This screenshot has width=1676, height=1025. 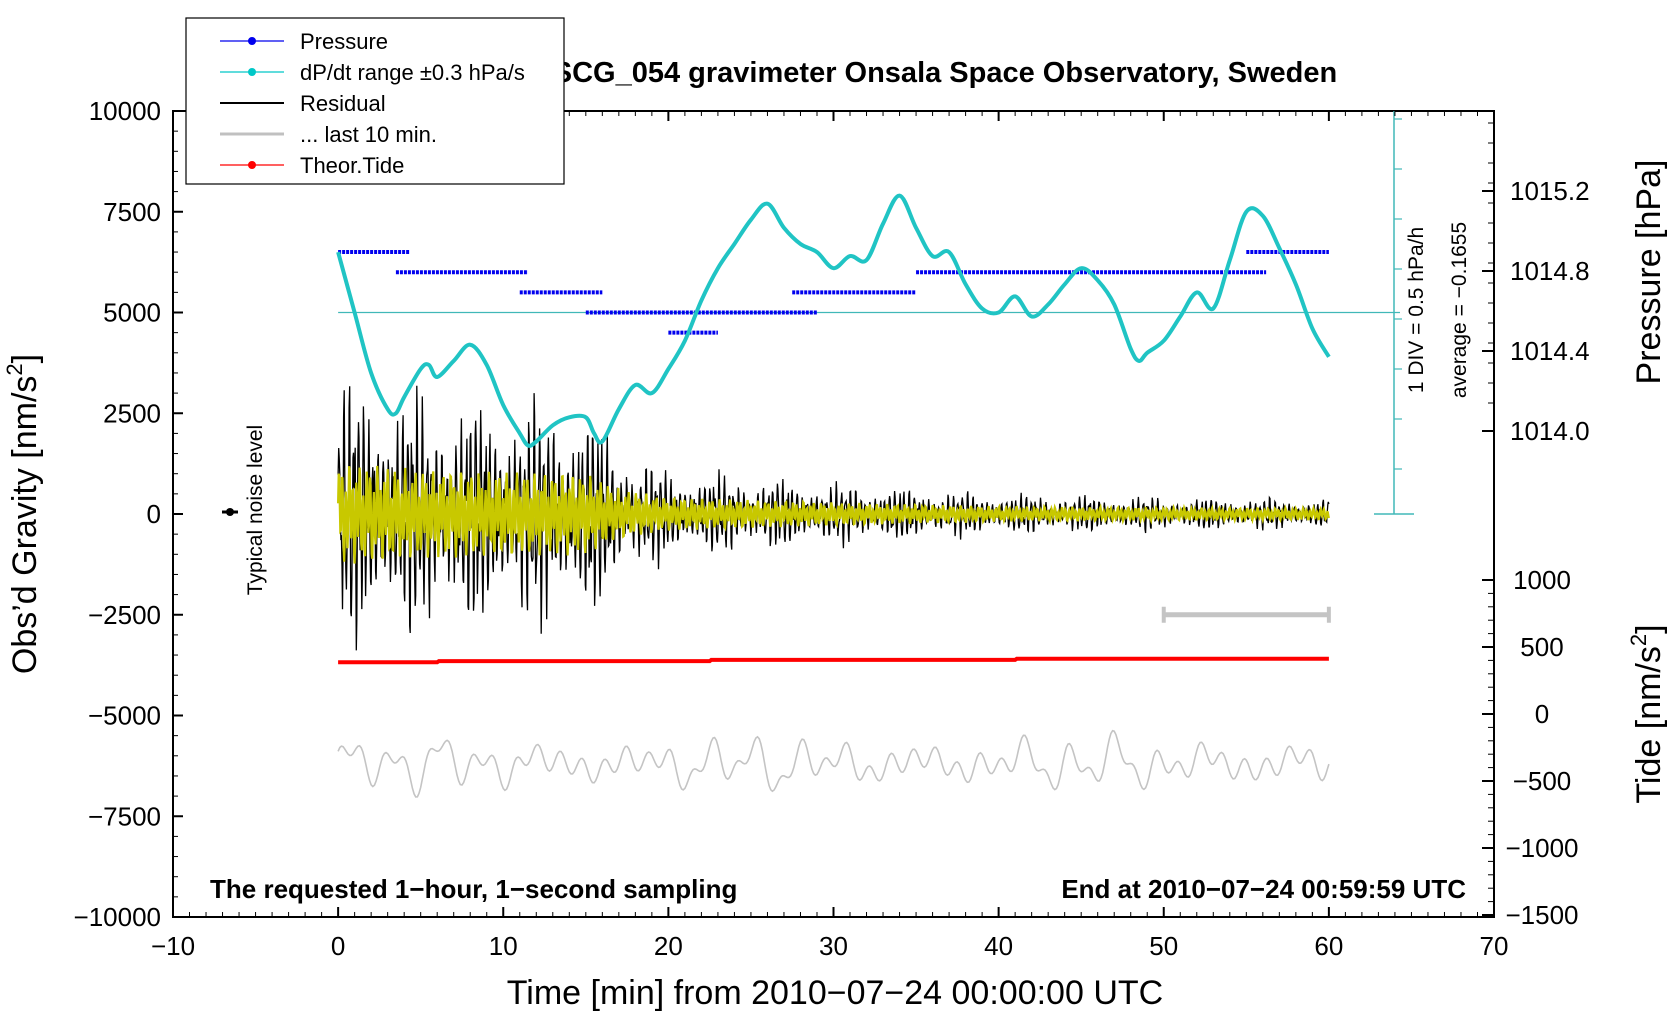 What do you see at coordinates (132, 212) in the screenshot?
I see `y-tick-label: 7500` at bounding box center [132, 212].